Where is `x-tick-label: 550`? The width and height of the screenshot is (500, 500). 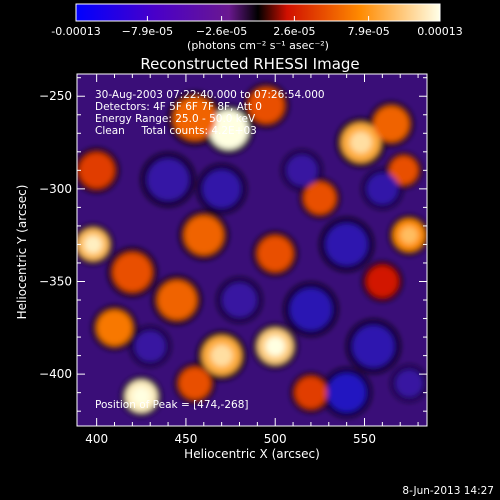 x-tick-label: 550 is located at coordinates (364, 439).